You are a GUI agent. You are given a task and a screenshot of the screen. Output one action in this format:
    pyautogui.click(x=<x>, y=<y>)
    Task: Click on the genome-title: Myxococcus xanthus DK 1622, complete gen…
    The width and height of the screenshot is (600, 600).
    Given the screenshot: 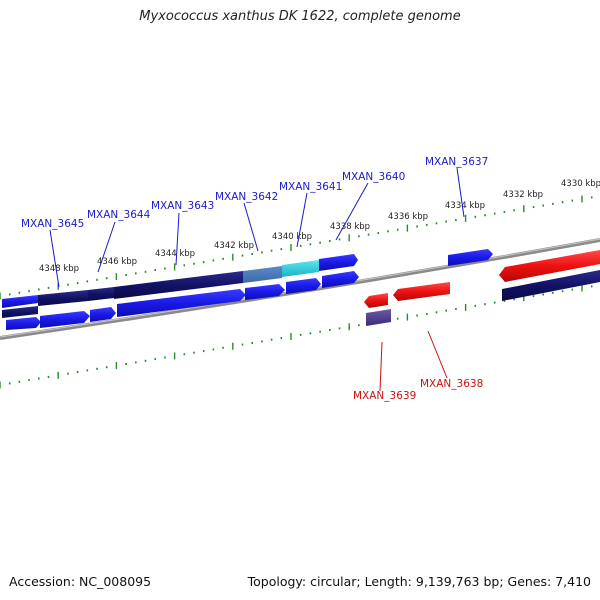 What is the action you would take?
    pyautogui.click(x=300, y=16)
    